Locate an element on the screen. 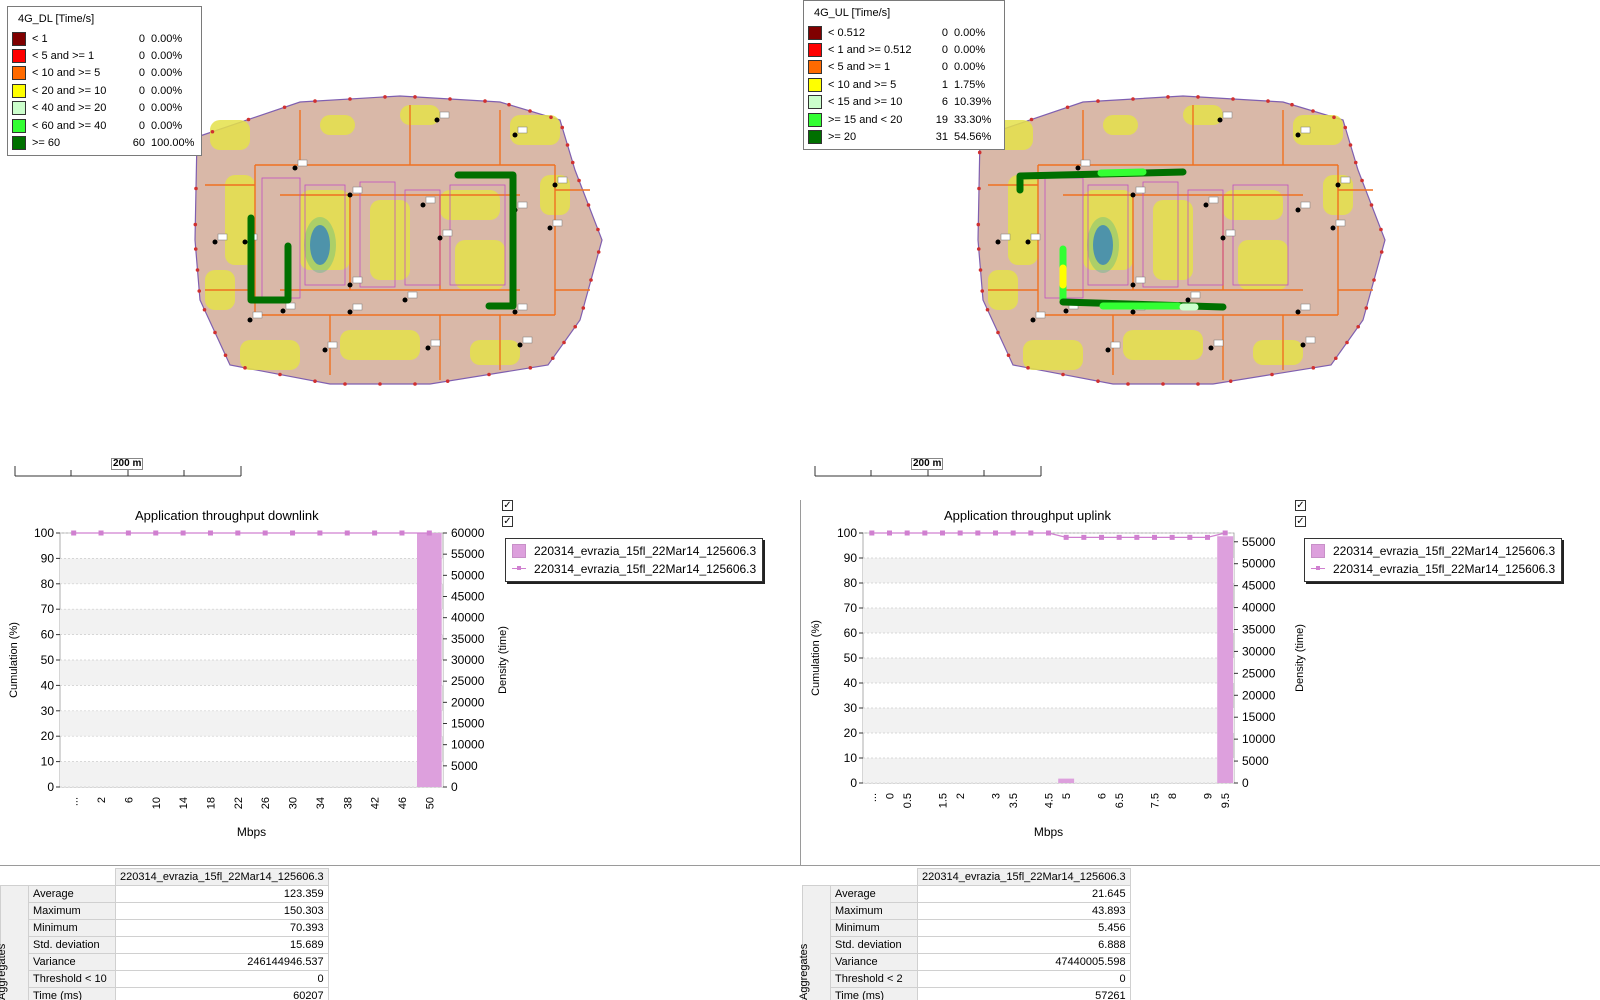 This screenshot has width=1600, height=1000. legend-row: < 1 and >= 0.512 0 0.00% is located at coordinates (904, 49).